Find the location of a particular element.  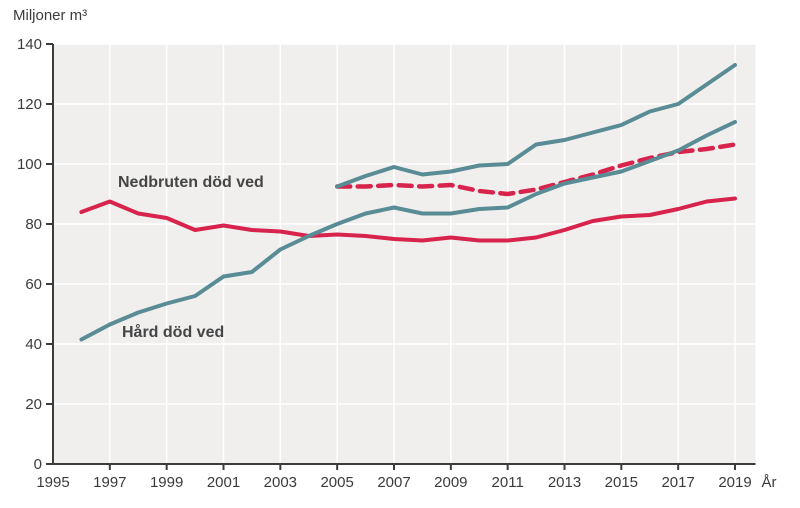

x-tick-label: 2009 is located at coordinates (450, 482).